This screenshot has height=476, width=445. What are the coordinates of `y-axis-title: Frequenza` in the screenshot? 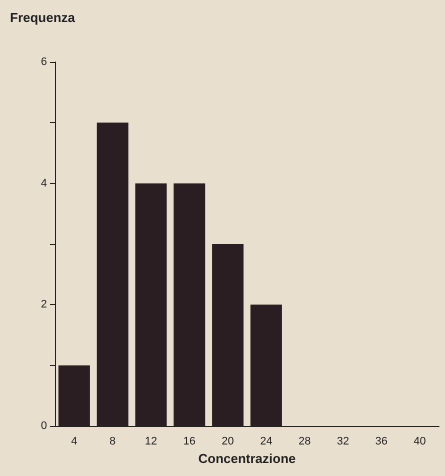 It's located at (43, 17).